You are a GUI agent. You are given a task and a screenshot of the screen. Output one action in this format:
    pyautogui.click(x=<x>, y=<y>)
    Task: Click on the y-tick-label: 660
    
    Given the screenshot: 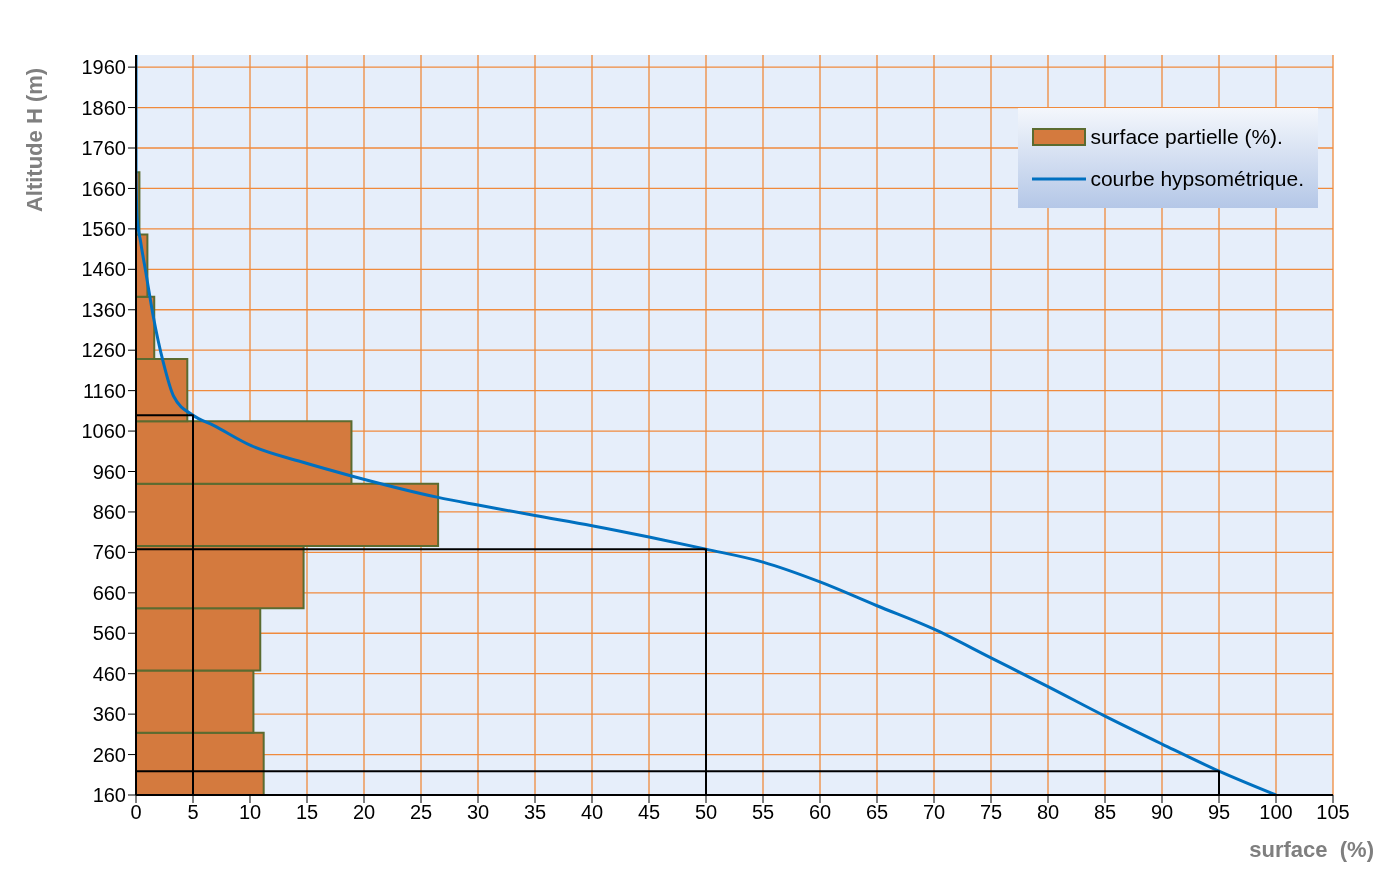 What is the action you would take?
    pyautogui.click(x=109, y=592)
    